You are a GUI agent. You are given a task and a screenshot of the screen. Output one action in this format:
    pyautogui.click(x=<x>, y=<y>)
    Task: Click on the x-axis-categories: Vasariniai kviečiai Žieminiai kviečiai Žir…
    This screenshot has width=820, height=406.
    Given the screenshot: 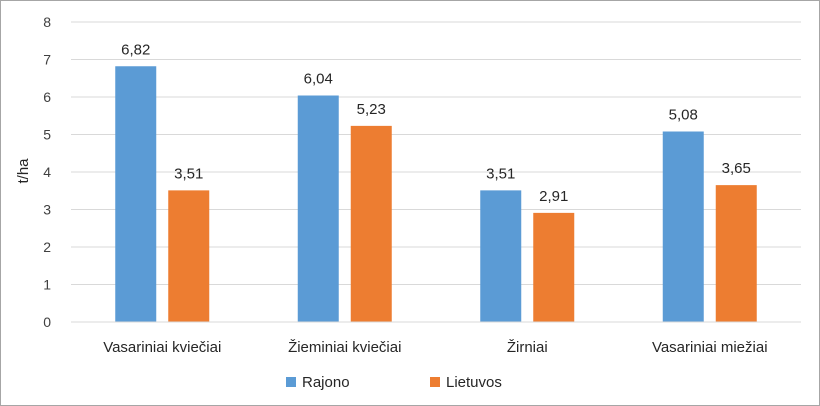 What is the action you would take?
    pyautogui.click(x=435, y=347)
    